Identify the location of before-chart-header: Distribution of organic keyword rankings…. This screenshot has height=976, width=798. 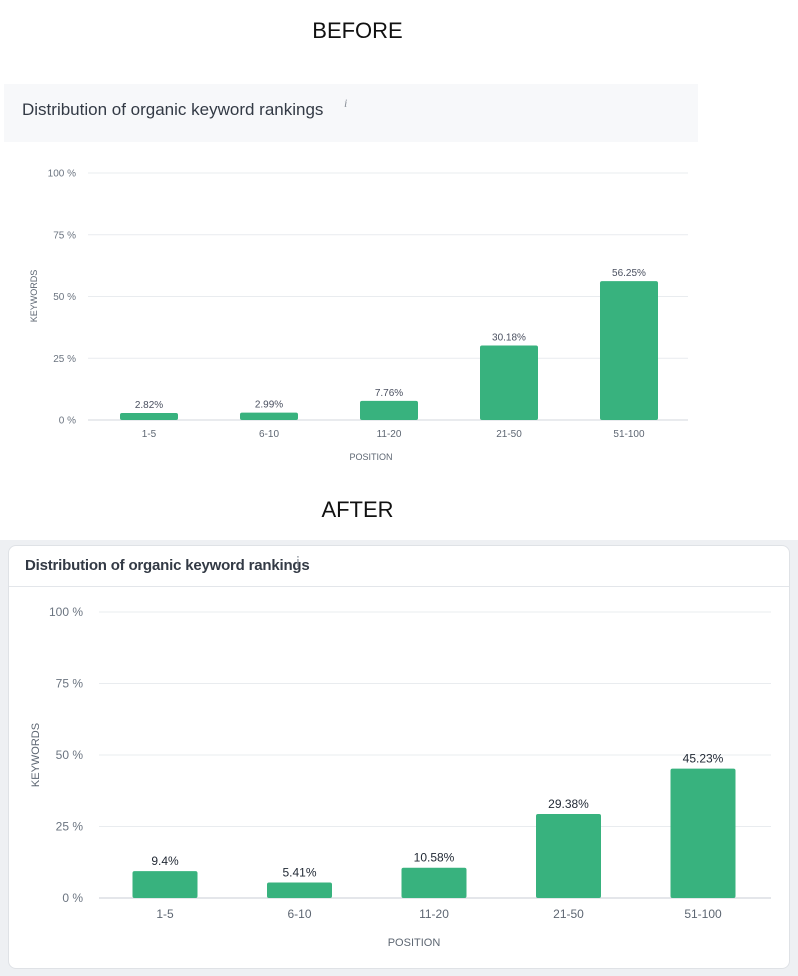
(351, 113).